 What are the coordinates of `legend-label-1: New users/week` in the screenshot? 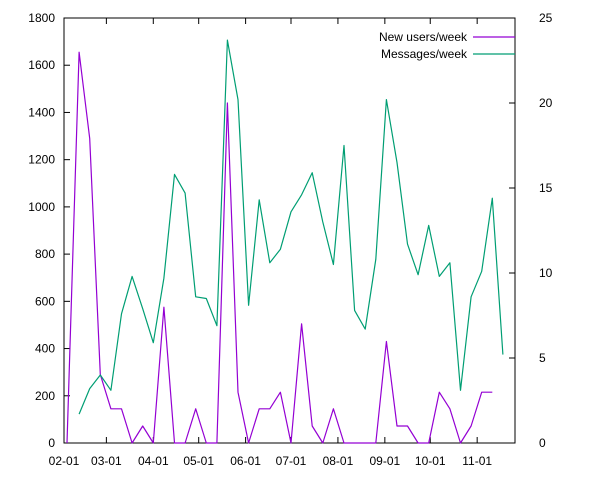 It's located at (423, 37).